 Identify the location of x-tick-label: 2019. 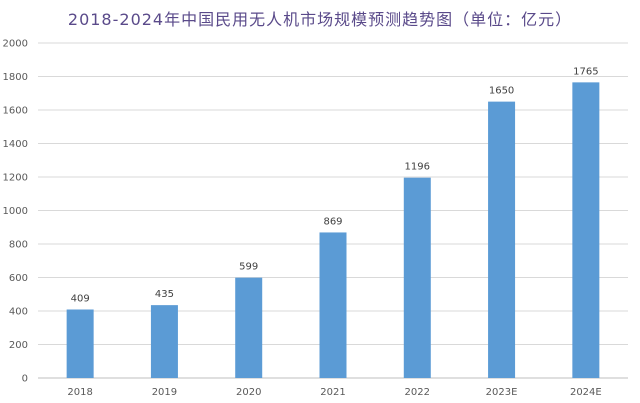
(164, 392).